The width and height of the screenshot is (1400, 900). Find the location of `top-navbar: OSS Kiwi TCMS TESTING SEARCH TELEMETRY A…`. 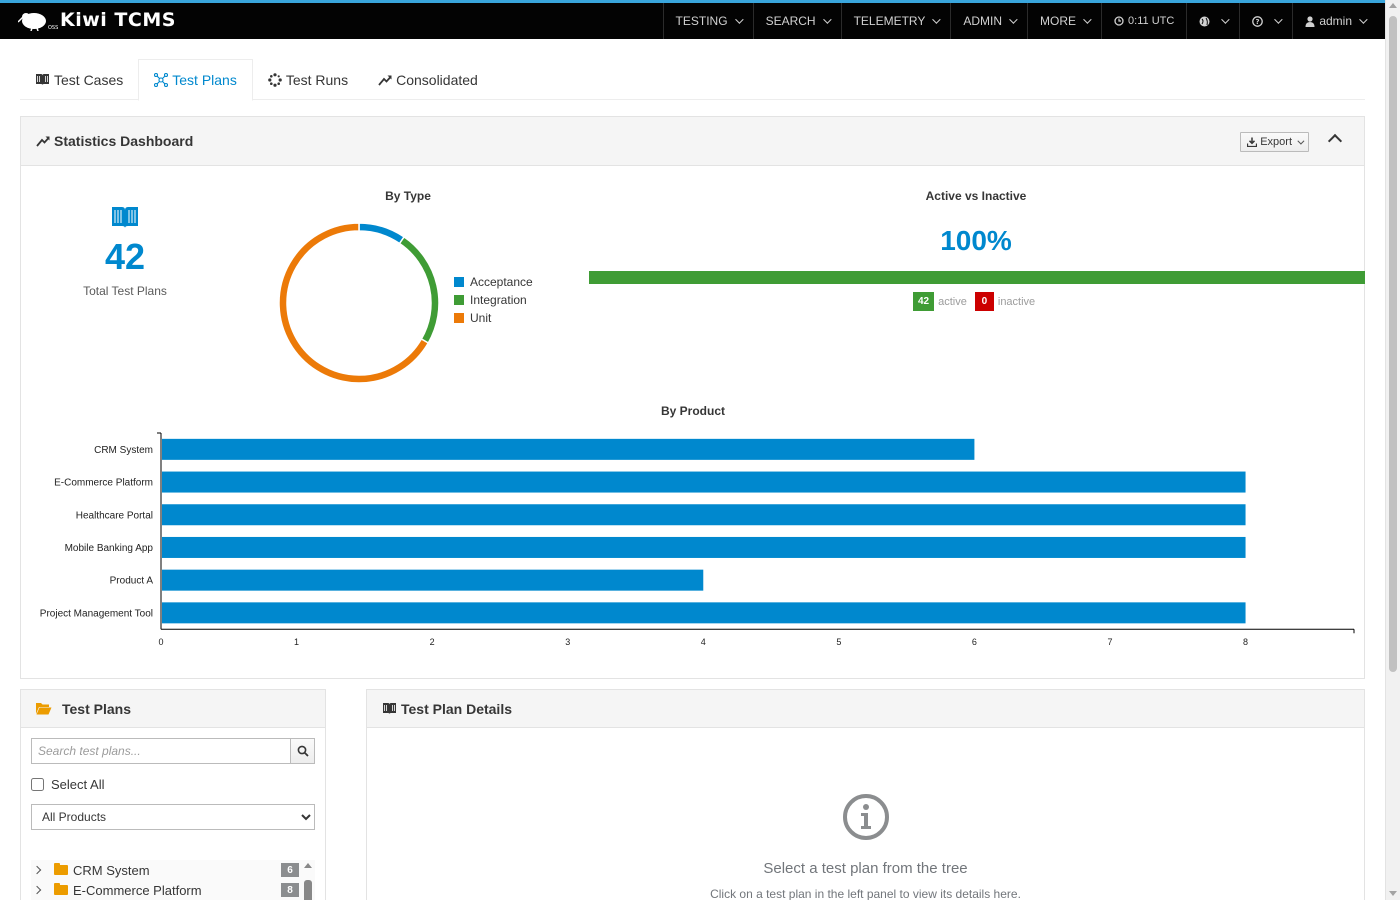

top-navbar: OSS Kiwi TCMS TESTING SEARCH TELEMETRY A… is located at coordinates (692, 19).